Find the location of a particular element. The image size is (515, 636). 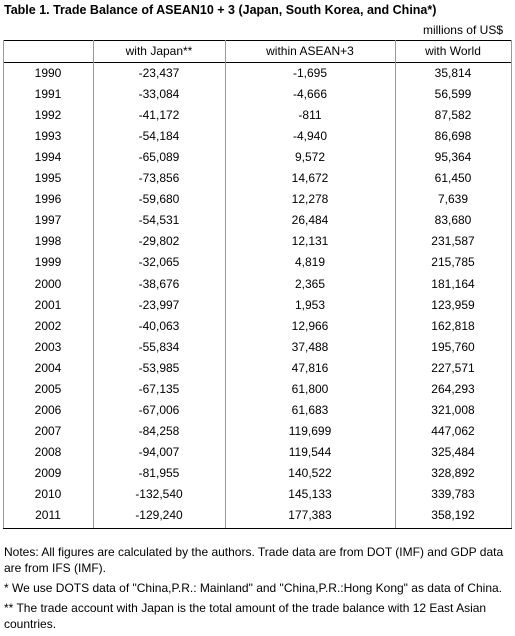

row-year: 2009 is located at coordinates (48, 472).